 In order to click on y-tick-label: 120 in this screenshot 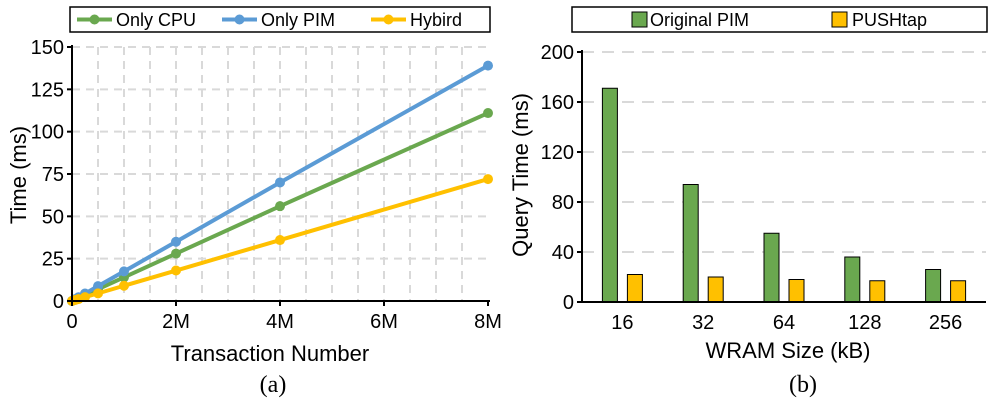, I will do `click(557, 153)`.